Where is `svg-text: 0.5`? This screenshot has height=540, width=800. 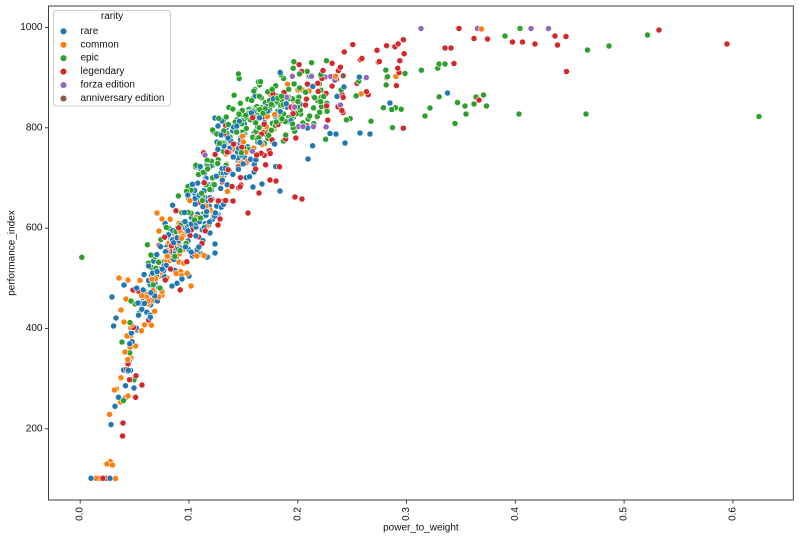
svg-text: 0.5 is located at coordinates (624, 514).